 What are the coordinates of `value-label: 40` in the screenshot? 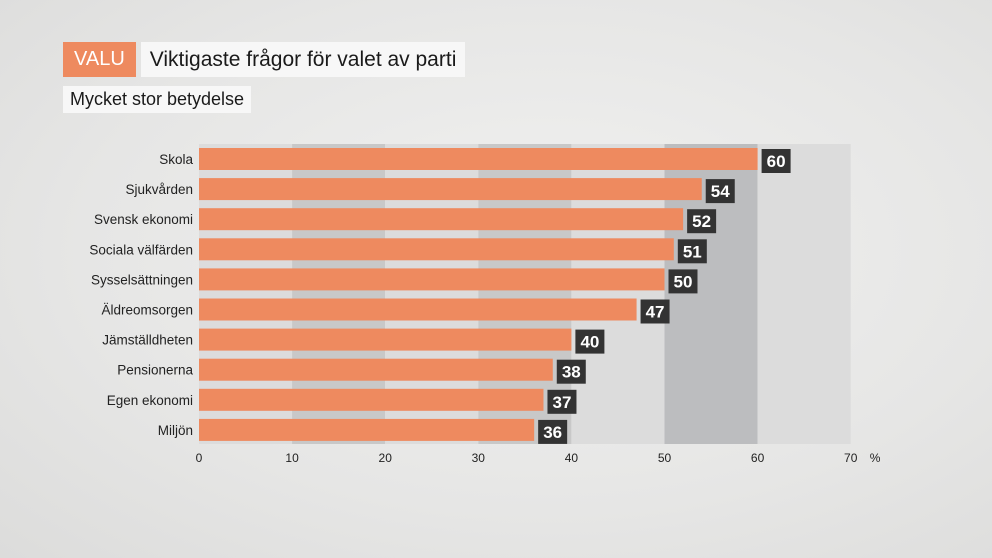 It's located at (589, 342).